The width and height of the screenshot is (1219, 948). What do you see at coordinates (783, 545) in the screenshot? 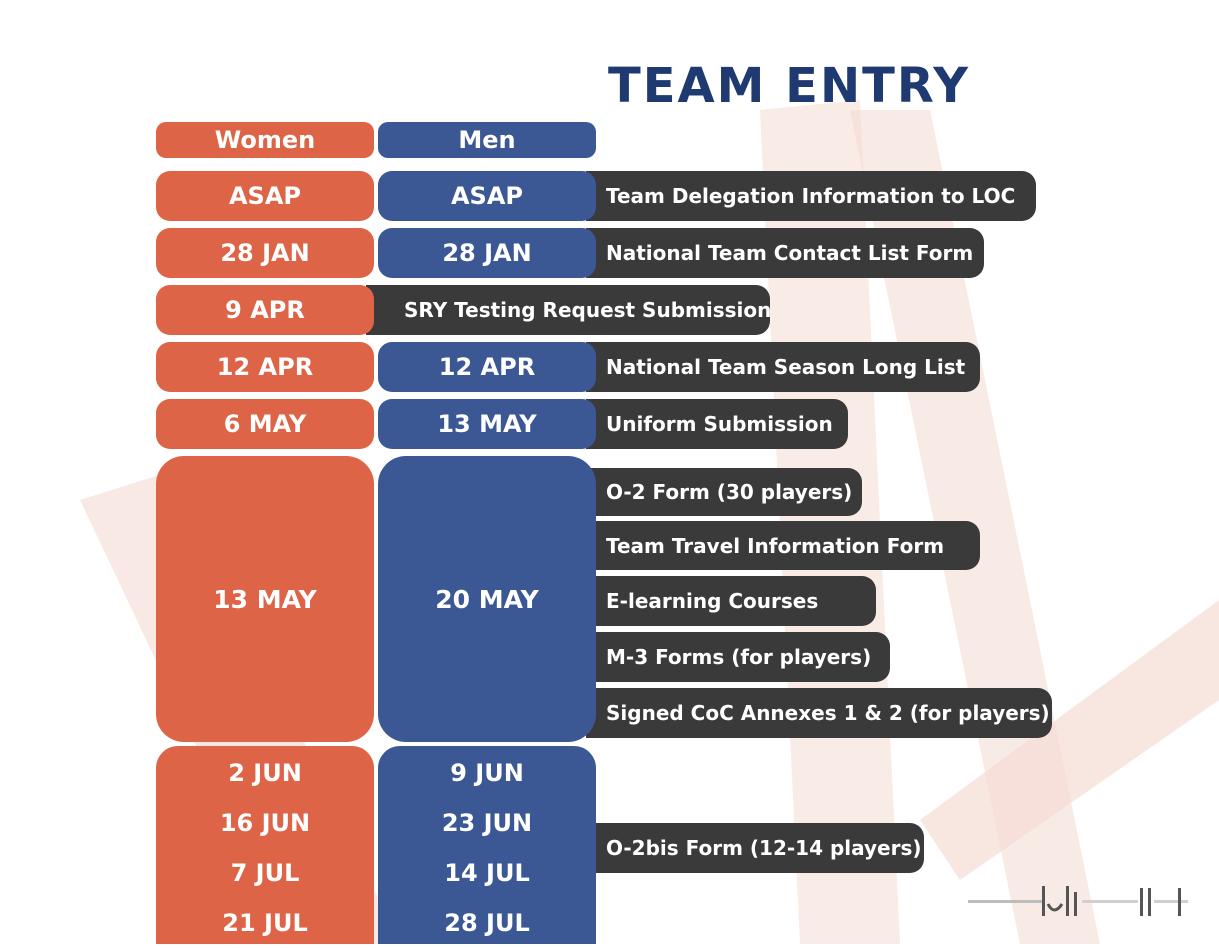
I see `task-bar: Team Travel Information Form` at bounding box center [783, 545].